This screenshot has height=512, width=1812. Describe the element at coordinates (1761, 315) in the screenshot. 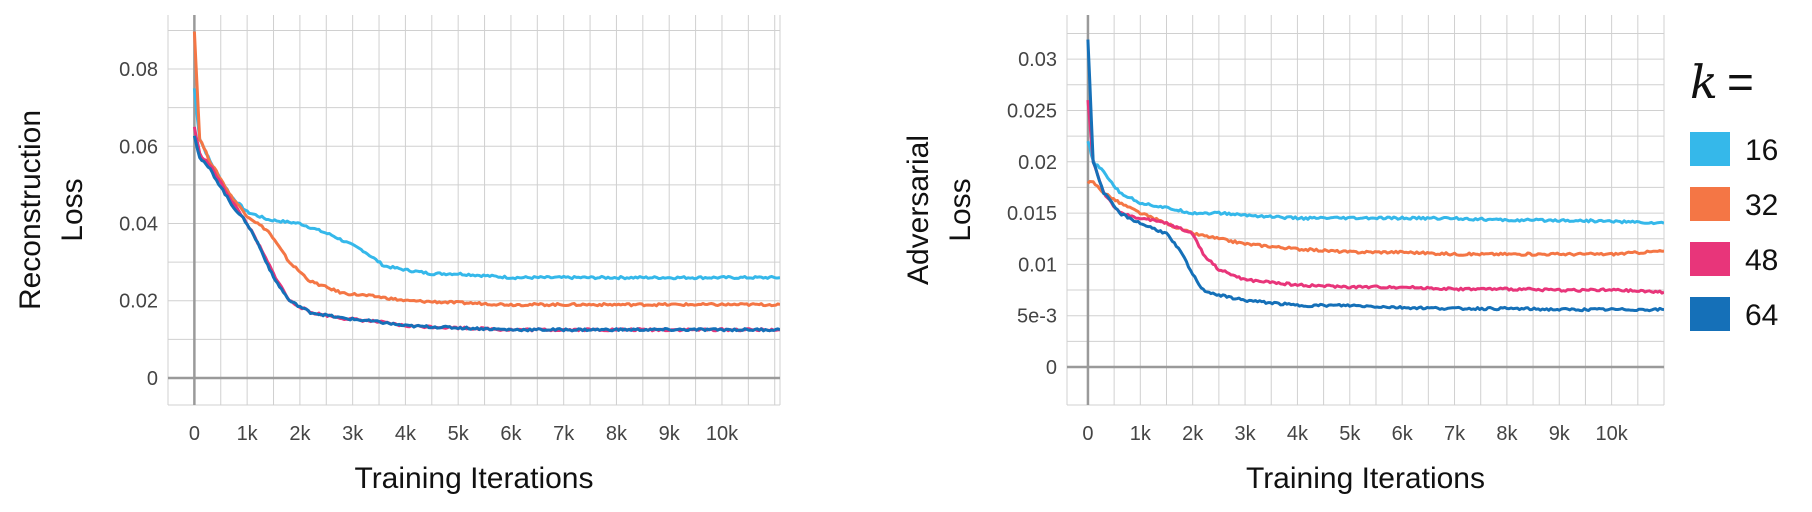

I see `legend-label-k64: 64` at that location.